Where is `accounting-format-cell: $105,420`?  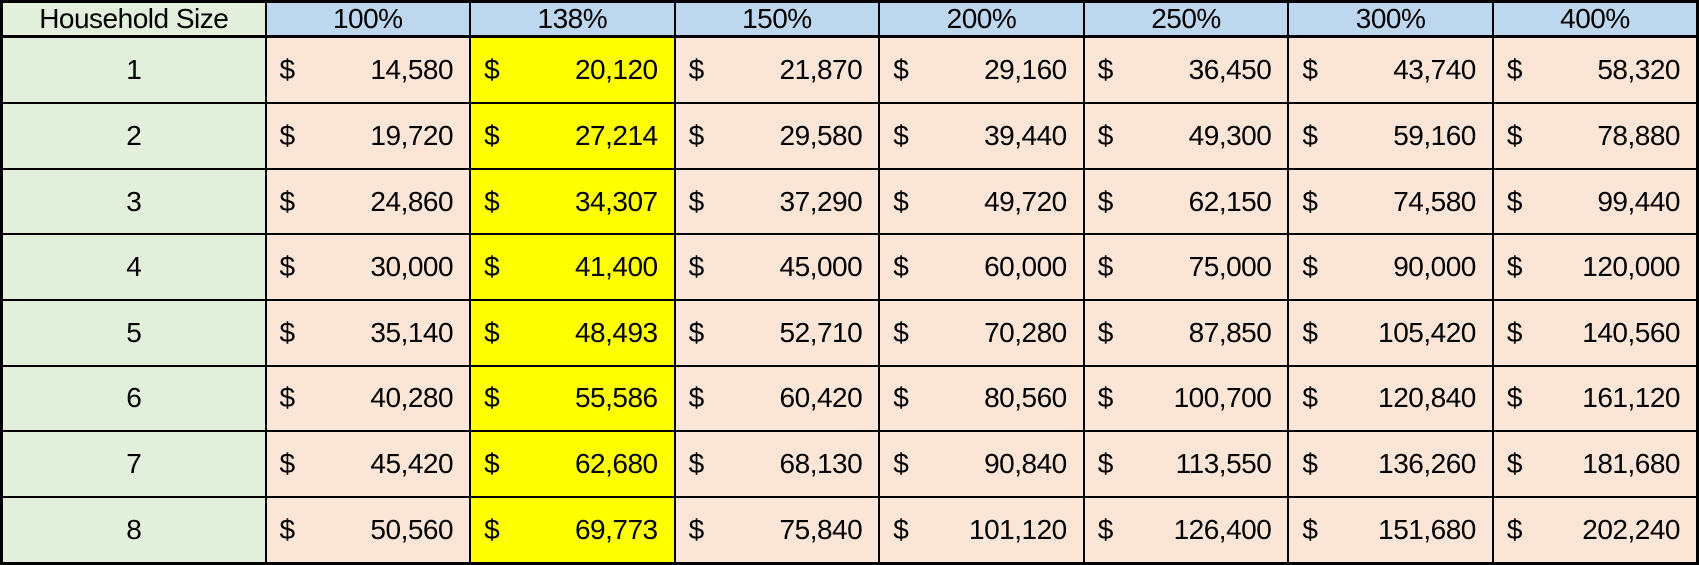
accounting-format-cell: $105,420 is located at coordinates (1390, 332).